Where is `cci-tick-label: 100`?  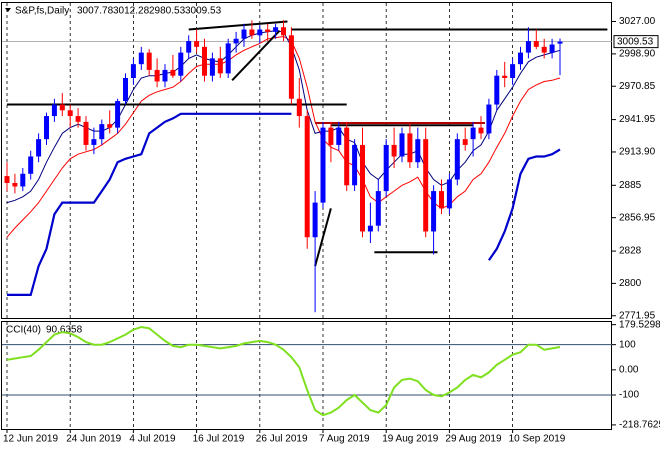 cci-tick-label: 100 is located at coordinates (627, 344).